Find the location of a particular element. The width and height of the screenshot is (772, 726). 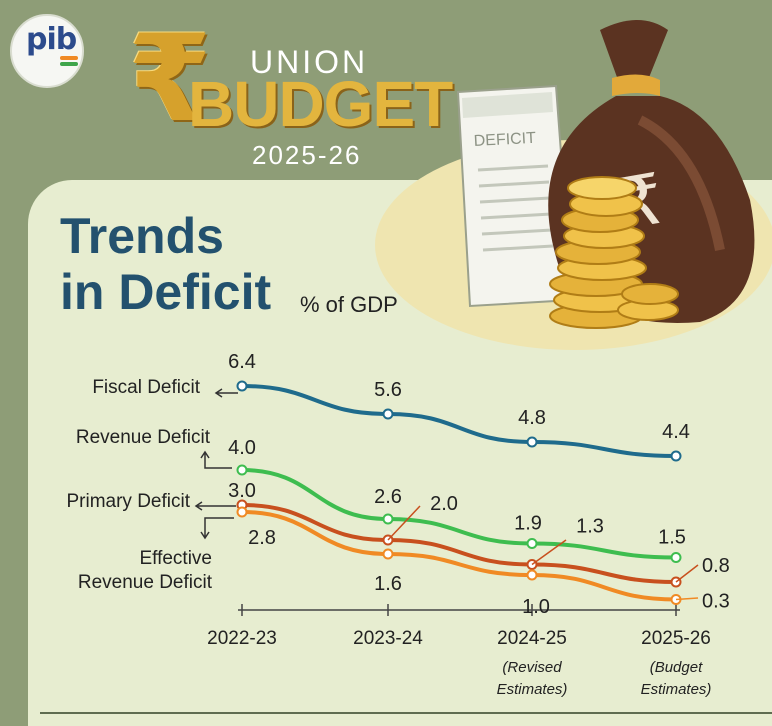

data-label-fiscal-2022-23: 6.4 is located at coordinates (242, 362).